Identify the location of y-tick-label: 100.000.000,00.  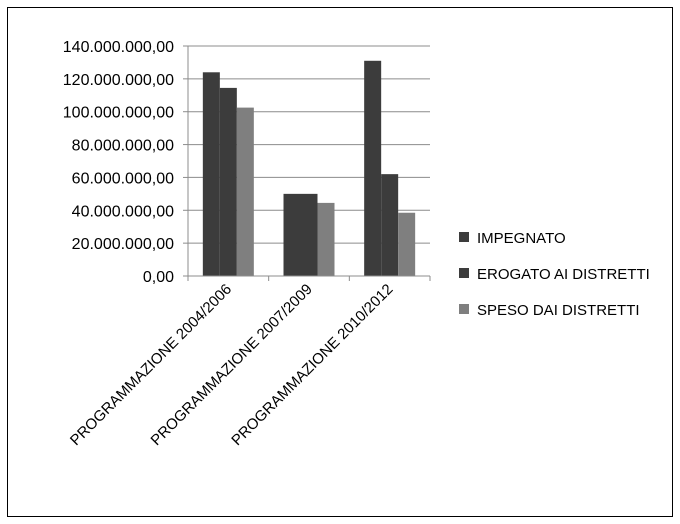
(118, 113).